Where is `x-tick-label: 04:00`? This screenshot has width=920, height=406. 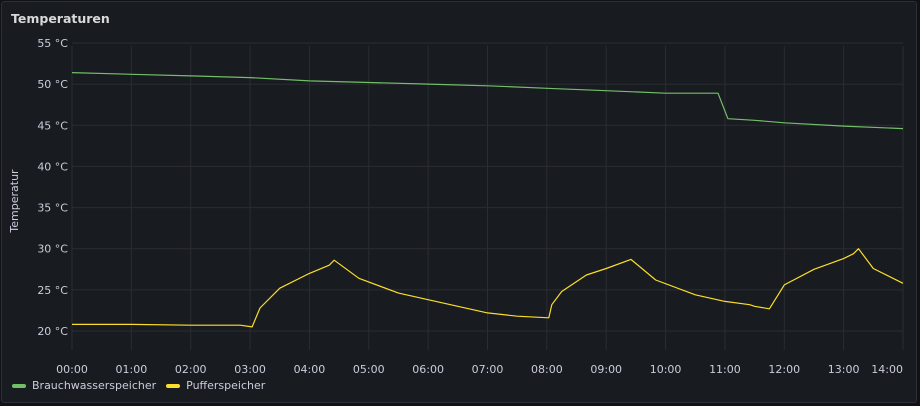 x-tick-label: 04:00 is located at coordinates (310, 369).